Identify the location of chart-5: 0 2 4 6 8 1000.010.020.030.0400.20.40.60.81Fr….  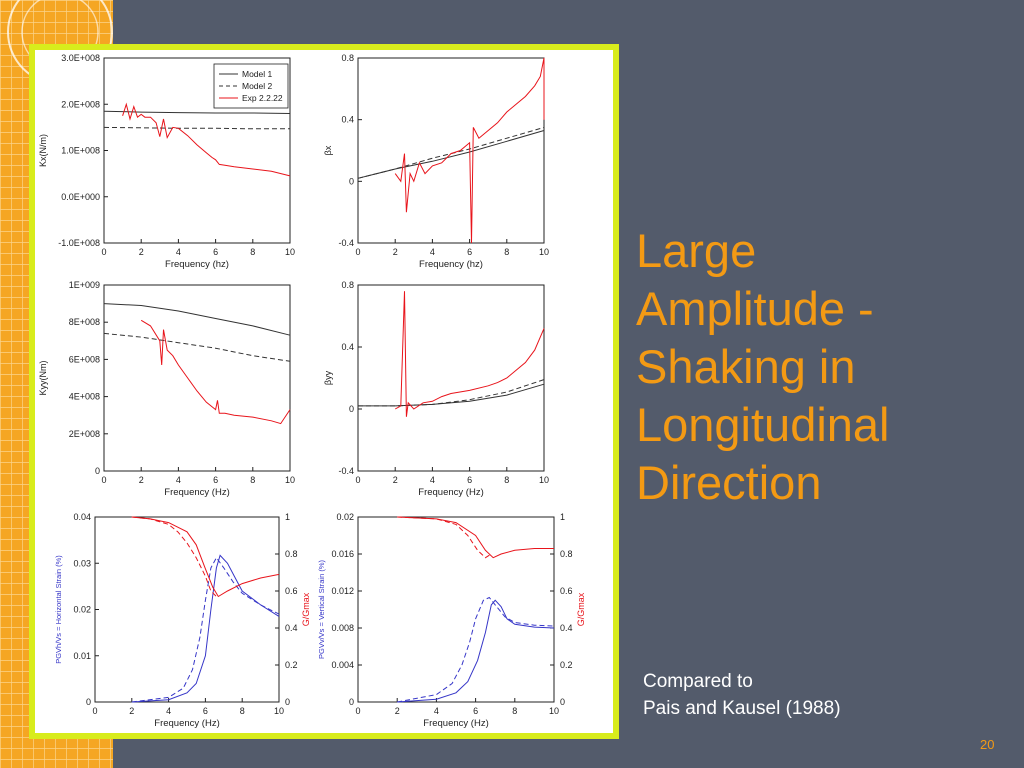
(182, 620).